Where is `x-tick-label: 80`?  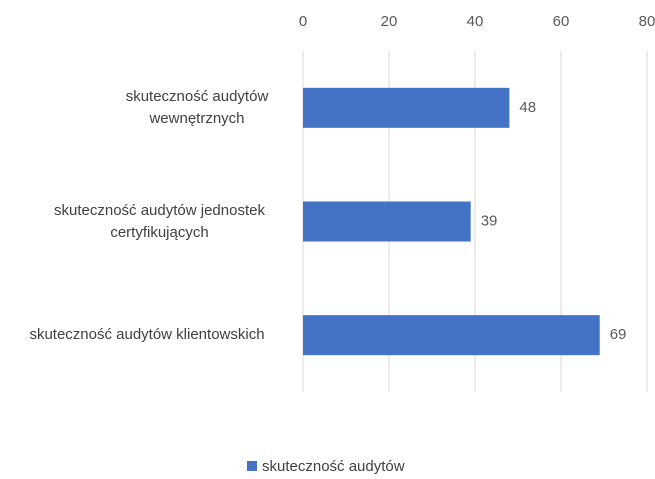 x-tick-label: 80 is located at coordinates (647, 21).